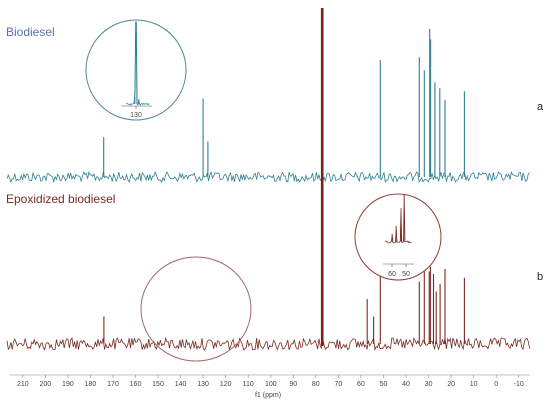 Image resolution: width=550 pixels, height=402 pixels. I want to click on spectrum-b-peaks, so click(284, 305).